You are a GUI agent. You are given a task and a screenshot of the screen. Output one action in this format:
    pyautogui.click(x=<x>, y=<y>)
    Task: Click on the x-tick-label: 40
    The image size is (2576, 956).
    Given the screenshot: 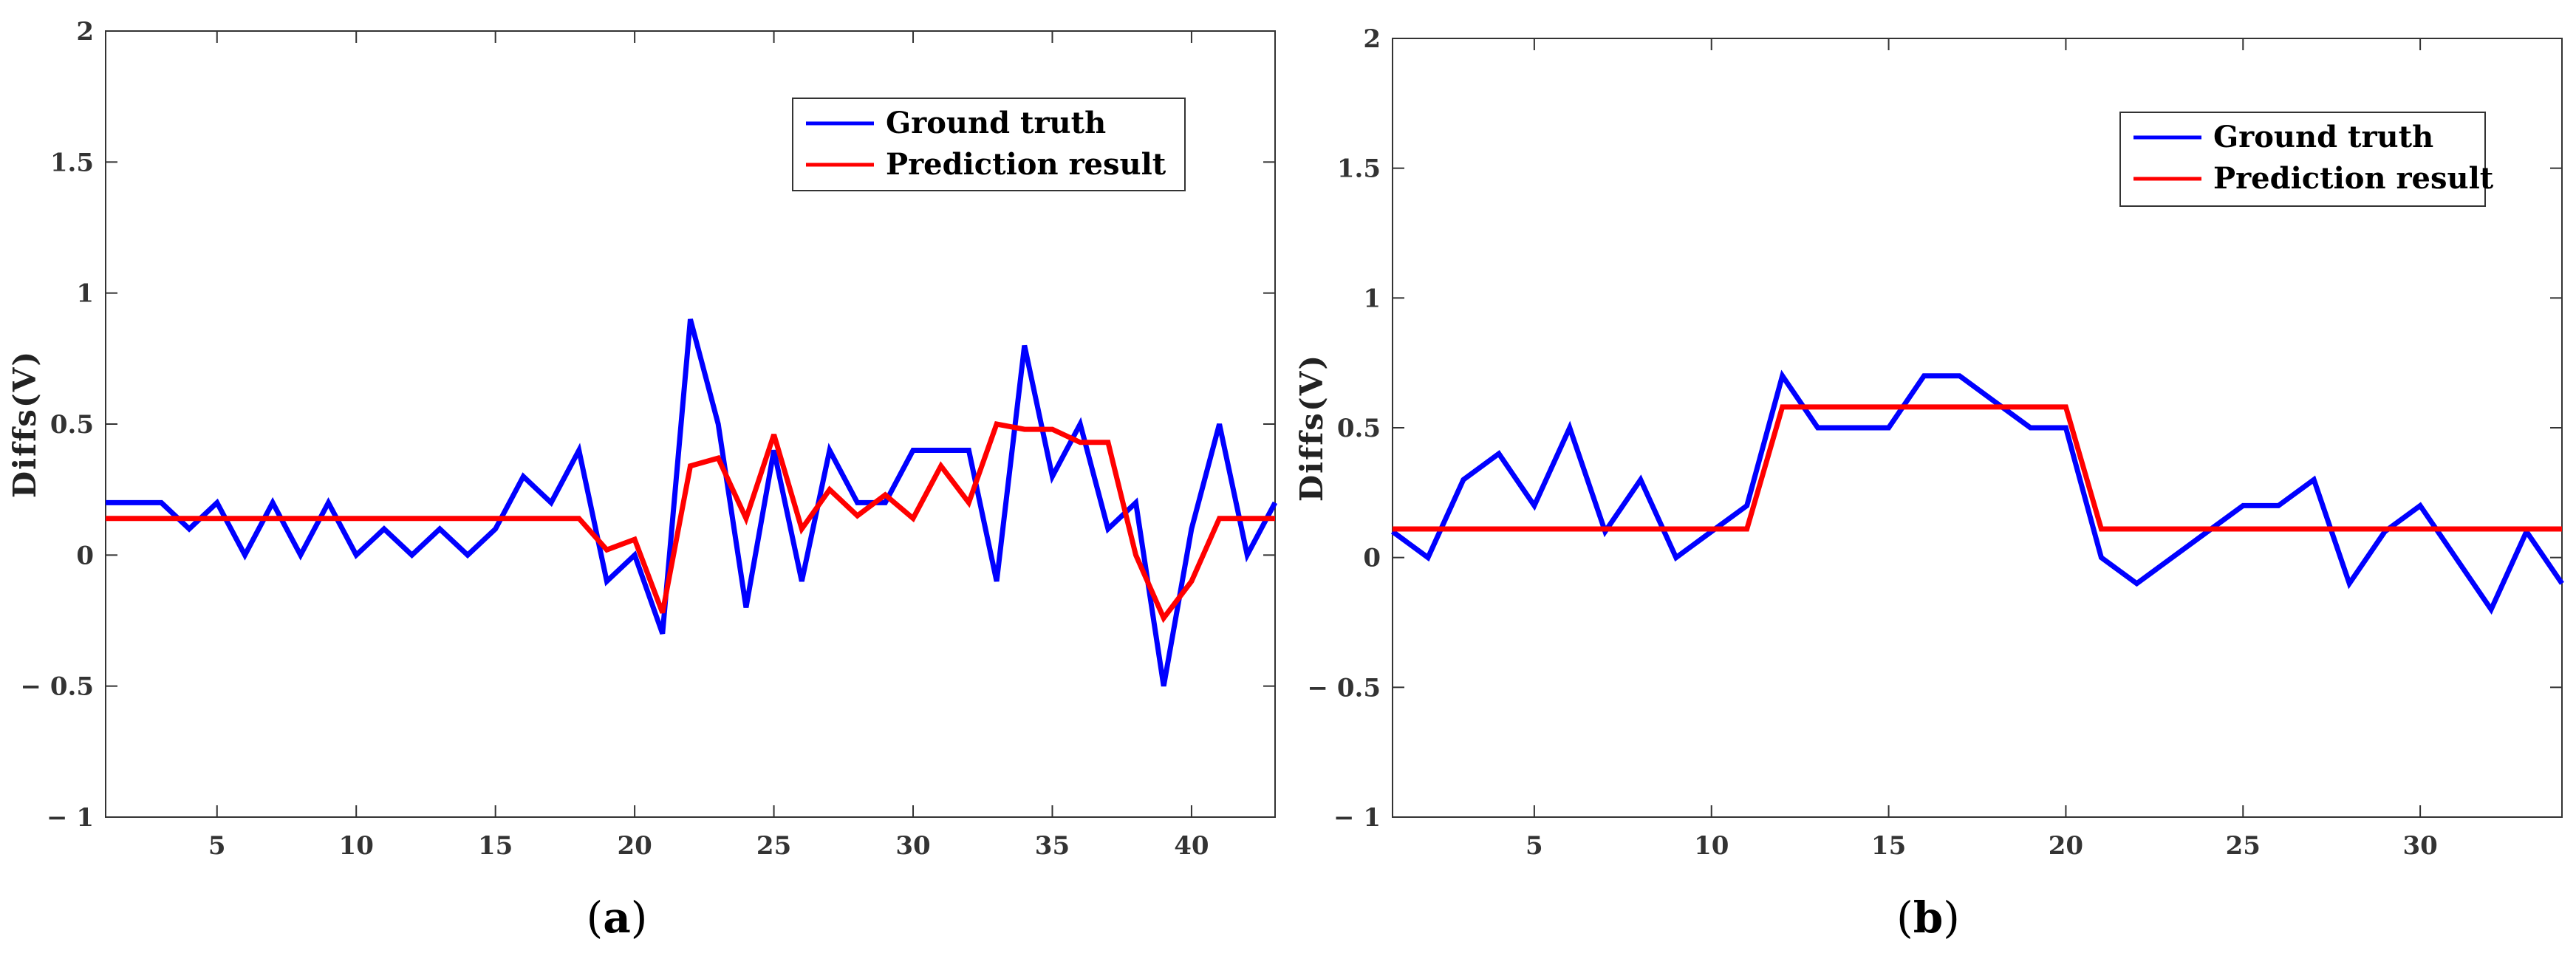 What is the action you would take?
    pyautogui.click(x=1191, y=846)
    